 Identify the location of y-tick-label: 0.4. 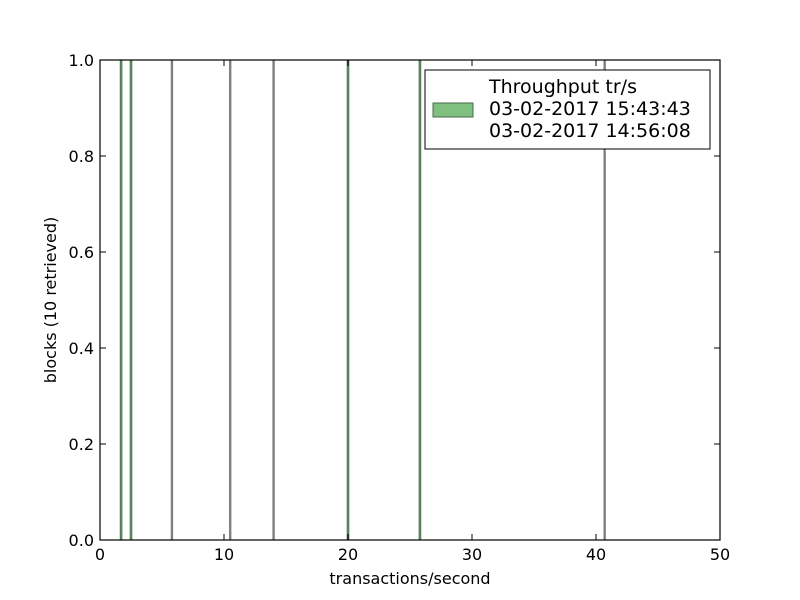
(81, 348).